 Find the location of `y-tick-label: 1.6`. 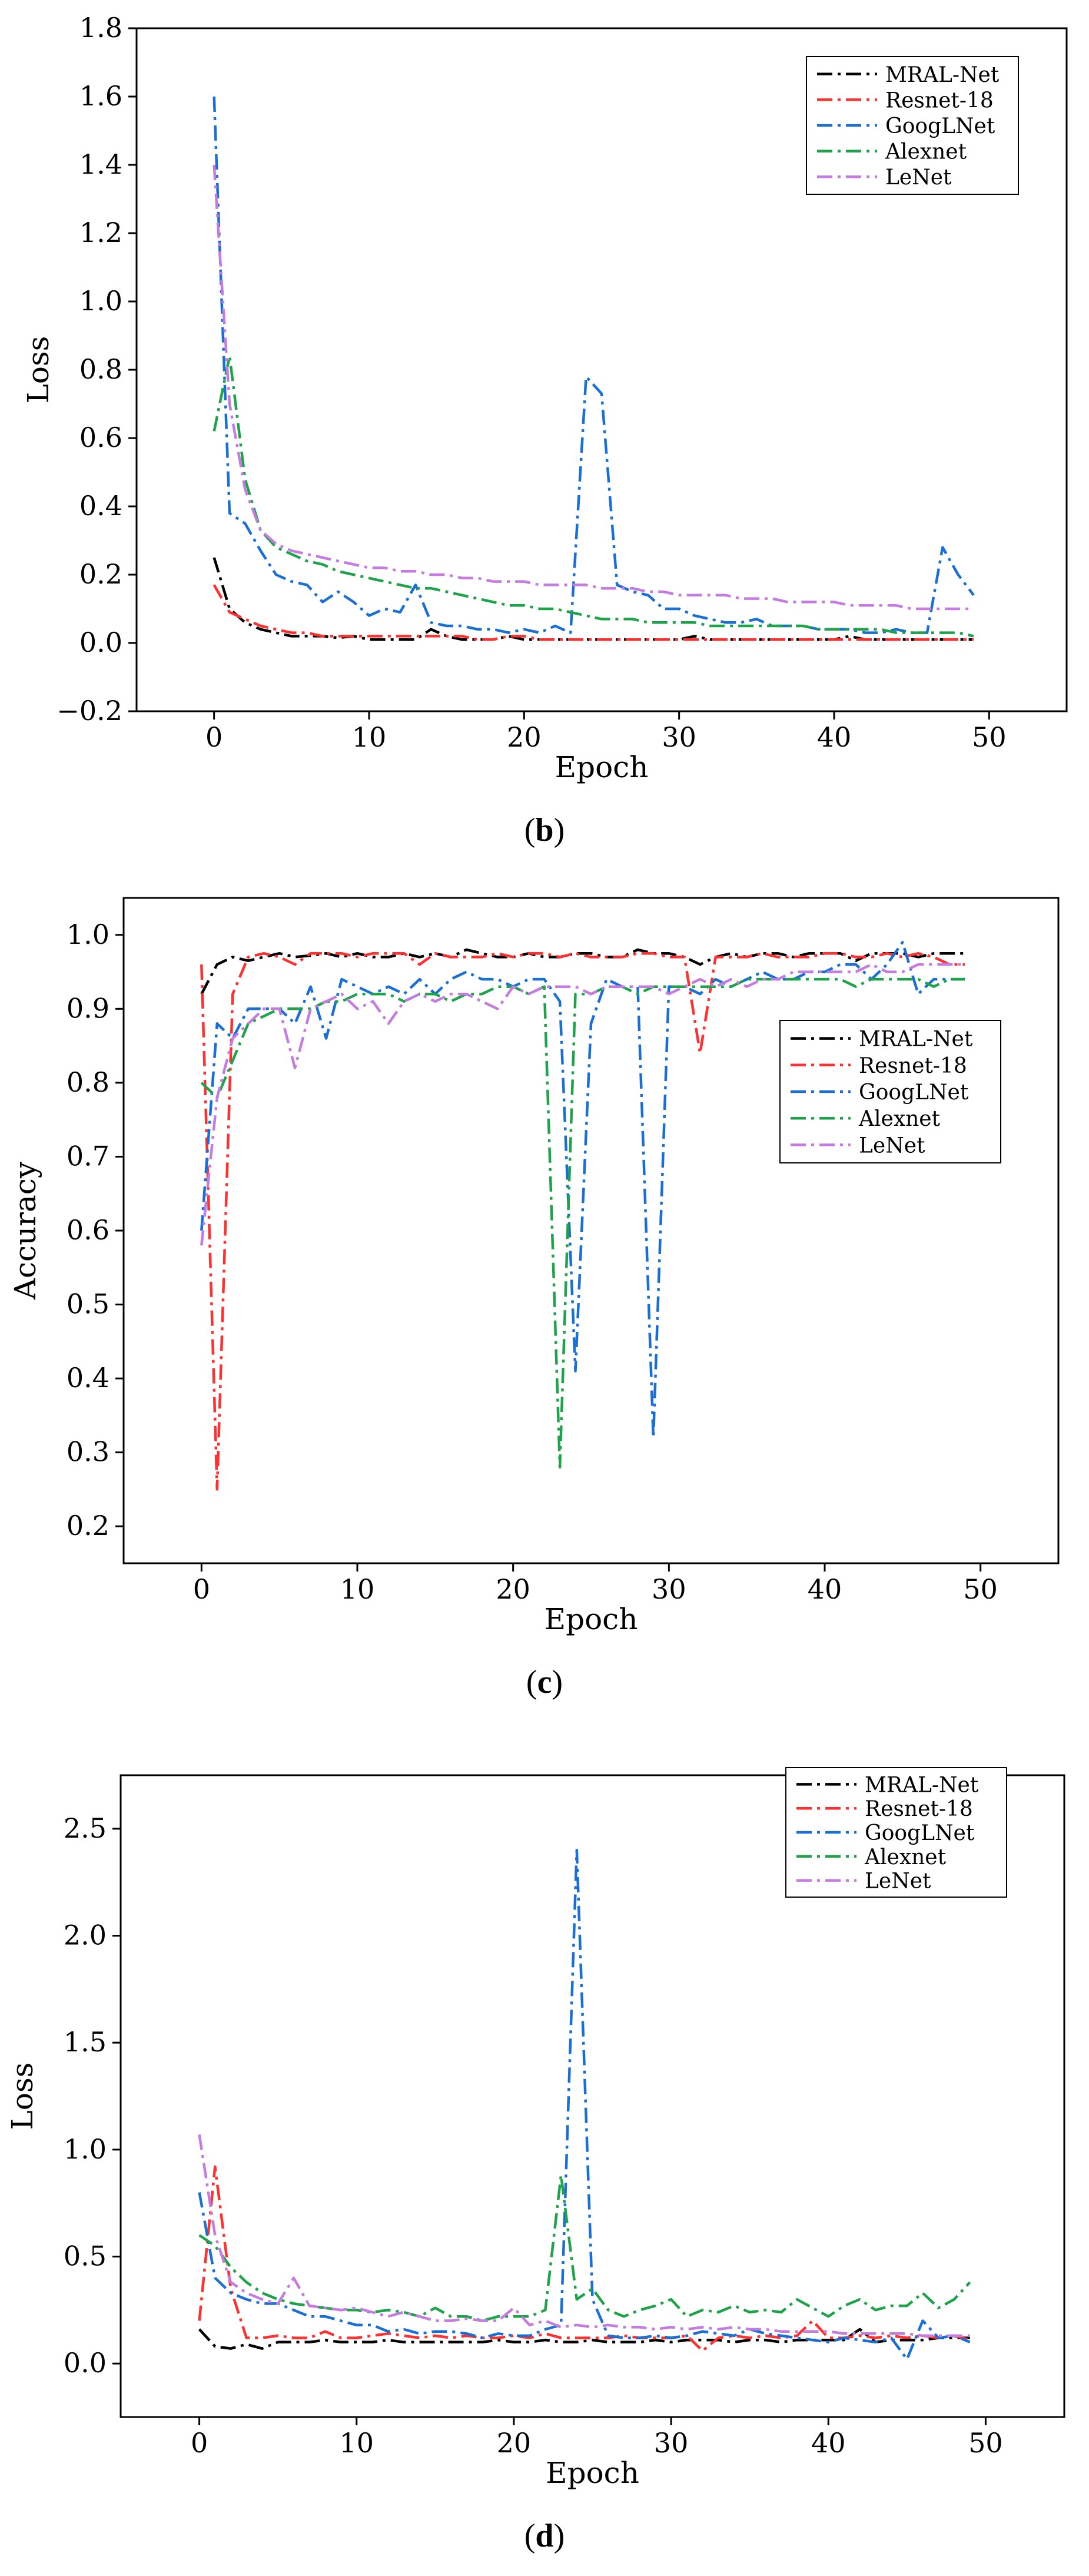

y-tick-label: 1.6 is located at coordinates (100, 96).